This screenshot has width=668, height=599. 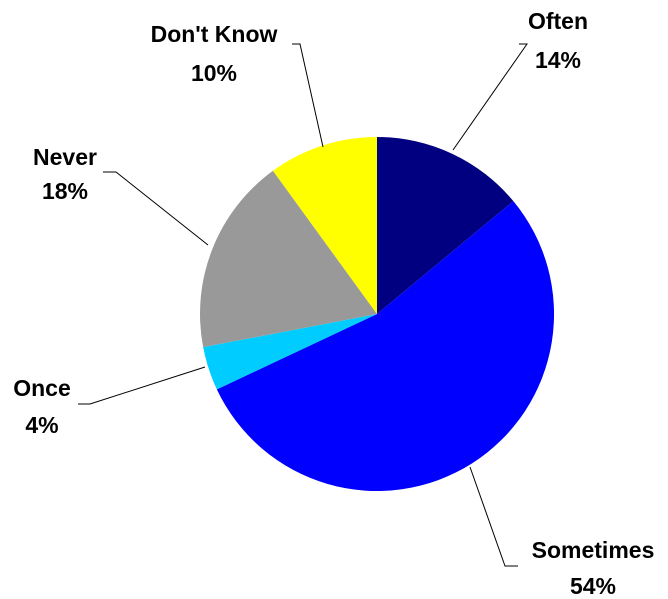 I want to click on slice-label-dont-know: Don't Know, so click(x=214, y=34).